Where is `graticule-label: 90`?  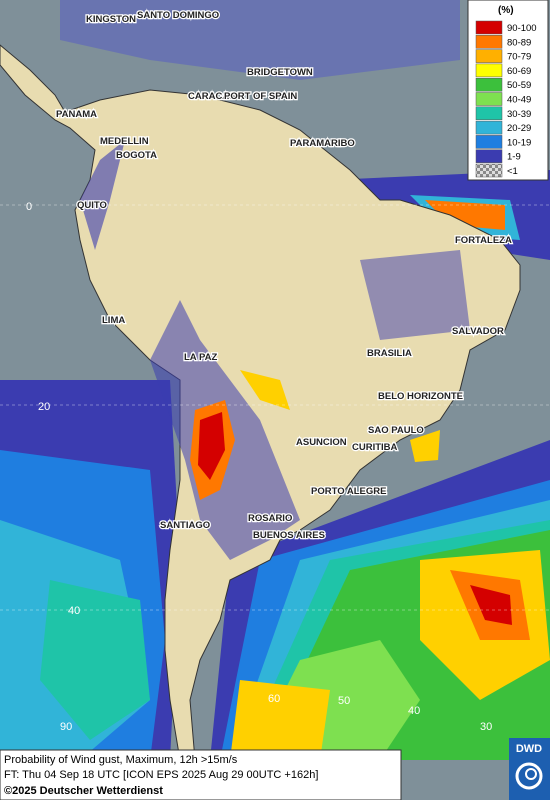
graticule-label: 90 is located at coordinates (66, 727).